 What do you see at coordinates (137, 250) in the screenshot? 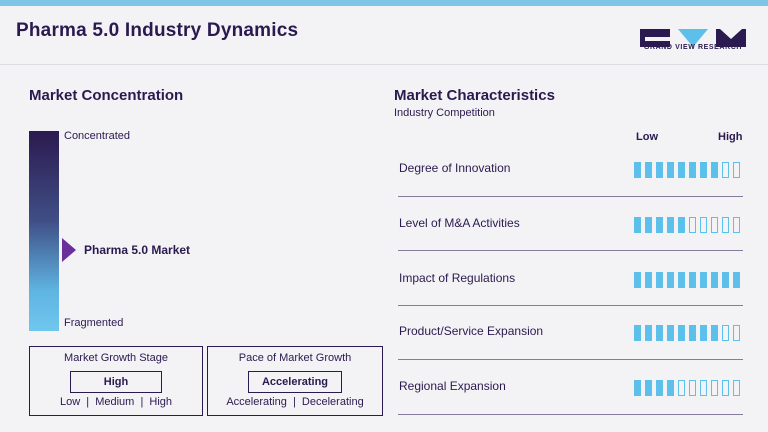
I see `market-position-label: Pharma 5.0 Market` at bounding box center [137, 250].